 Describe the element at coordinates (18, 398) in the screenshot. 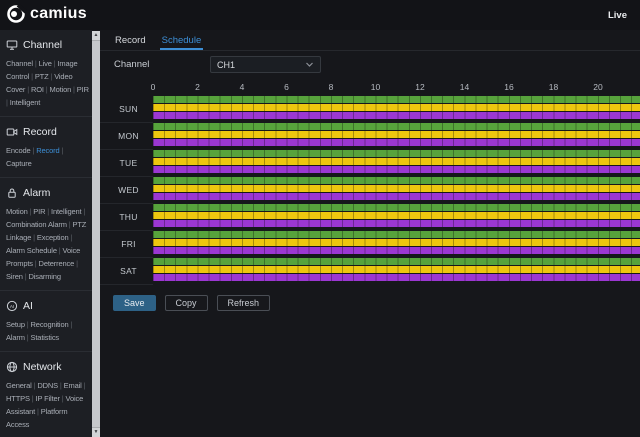

I see `sidebar-link-https: HTTPS` at that location.